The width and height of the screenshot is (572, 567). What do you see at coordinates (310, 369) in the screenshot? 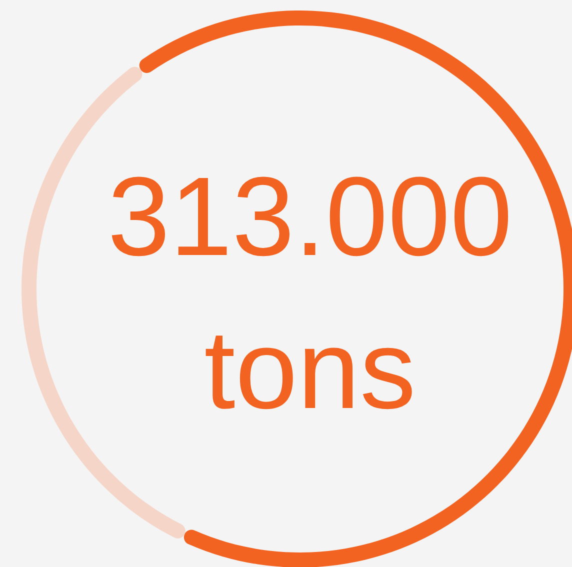
I see `text: tons` at bounding box center [310, 369].